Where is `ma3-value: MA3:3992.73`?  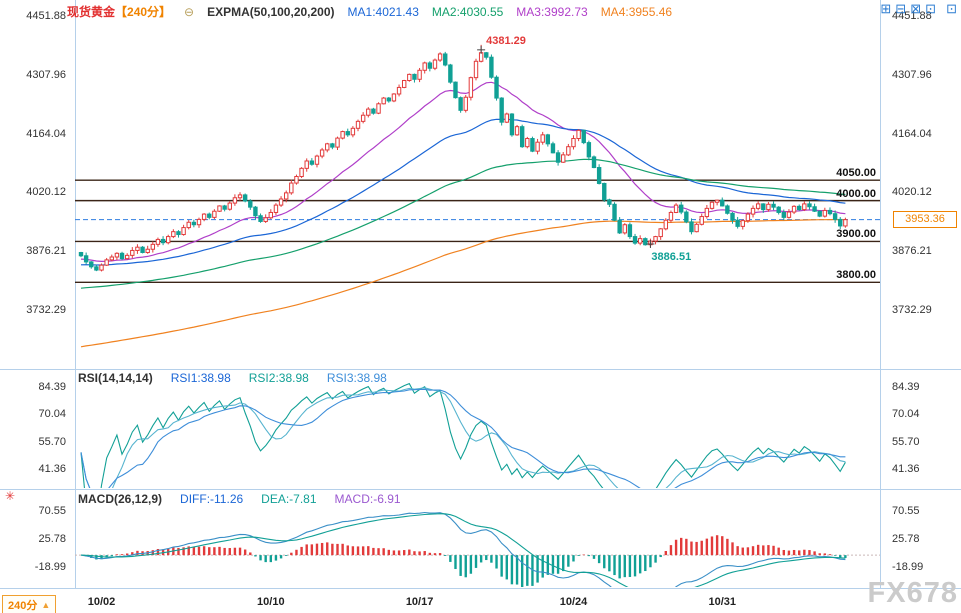 ma3-value: MA3:3992.73 is located at coordinates (552, 11).